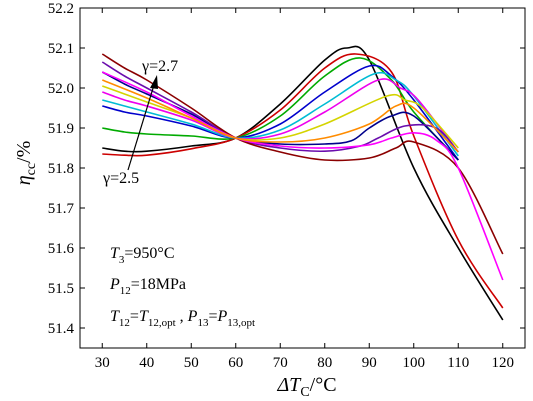 The height and width of the screenshot is (401, 533). I want to click on y-tick-label: 52.2, so click(61, 9).